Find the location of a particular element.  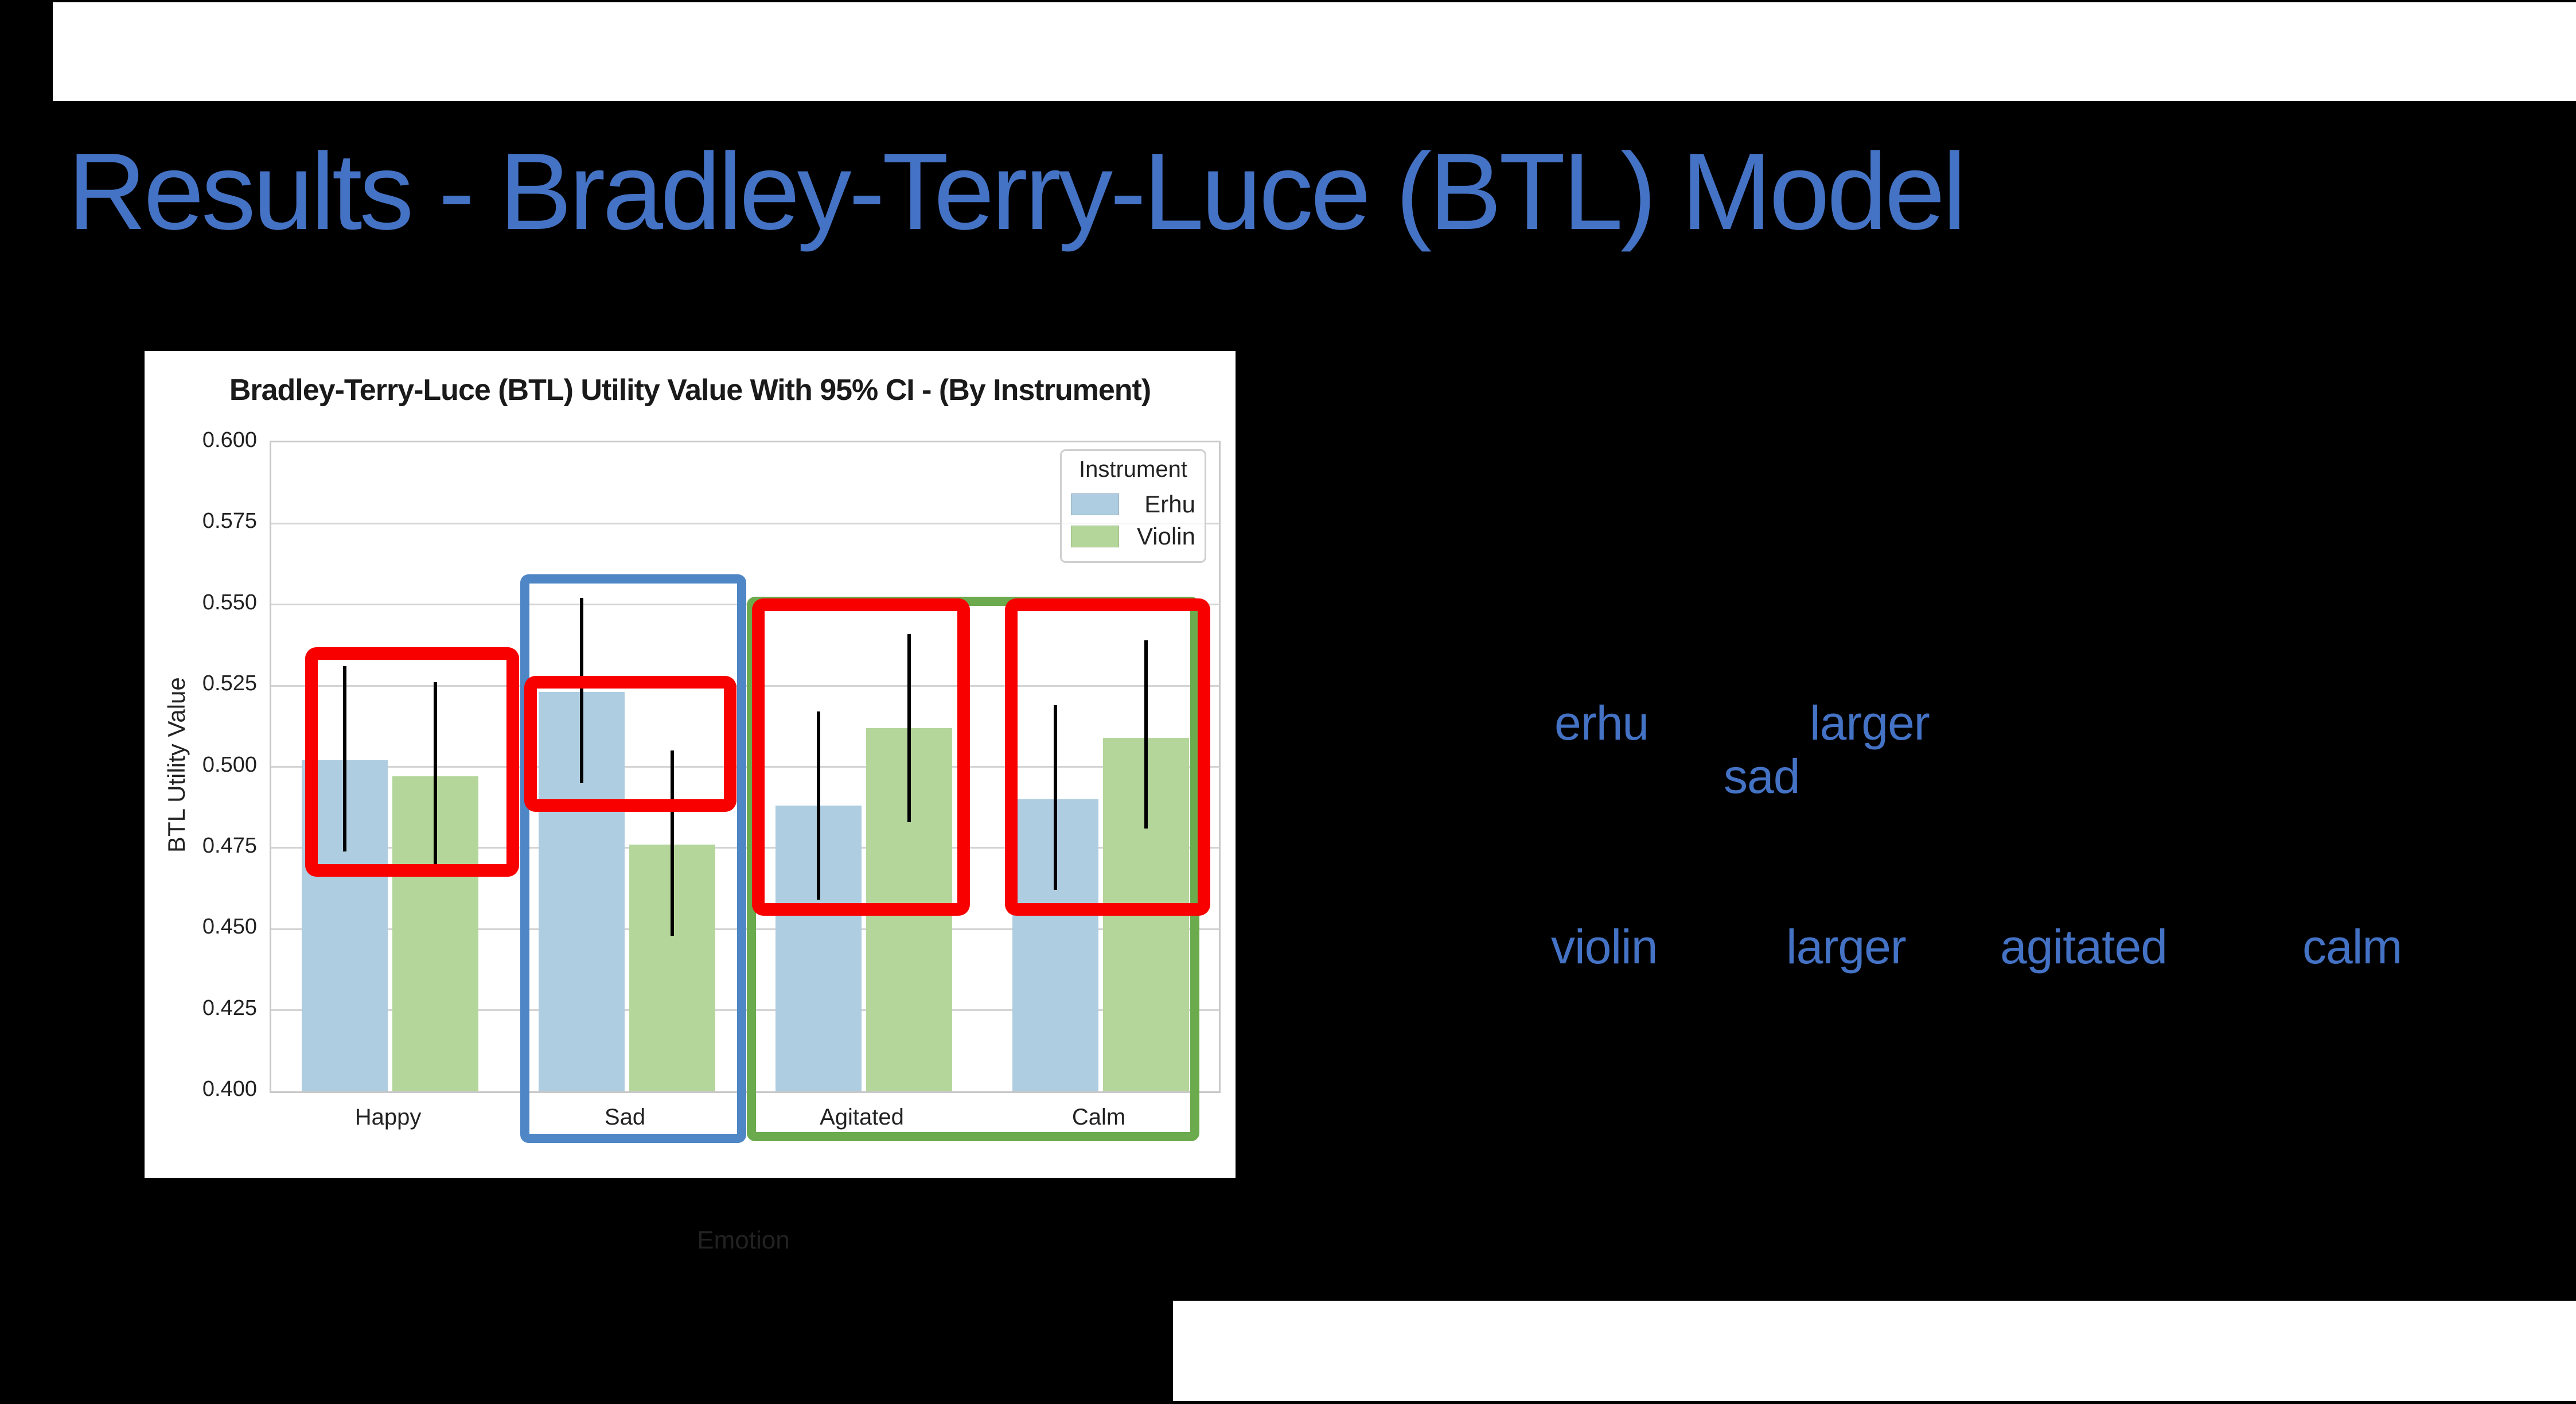

errorbar-erhu-agitated is located at coordinates (818, 806).